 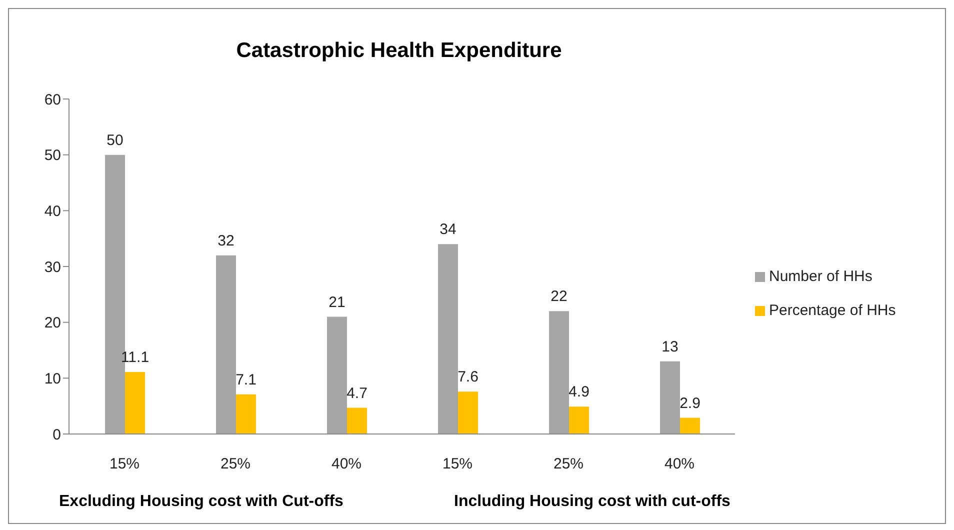 What do you see at coordinates (226, 241) in the screenshot?
I see `data-label: 32` at bounding box center [226, 241].